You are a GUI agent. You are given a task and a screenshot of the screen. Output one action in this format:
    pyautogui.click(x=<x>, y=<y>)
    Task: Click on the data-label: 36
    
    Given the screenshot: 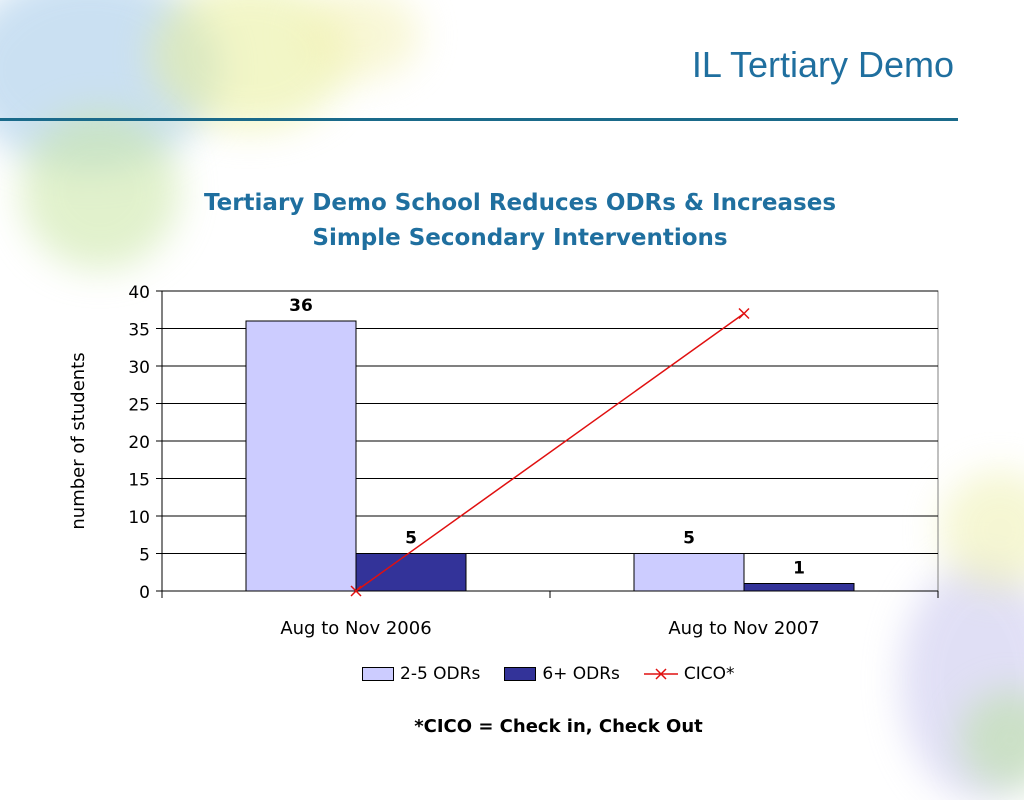 What is the action you would take?
    pyautogui.click(x=301, y=306)
    